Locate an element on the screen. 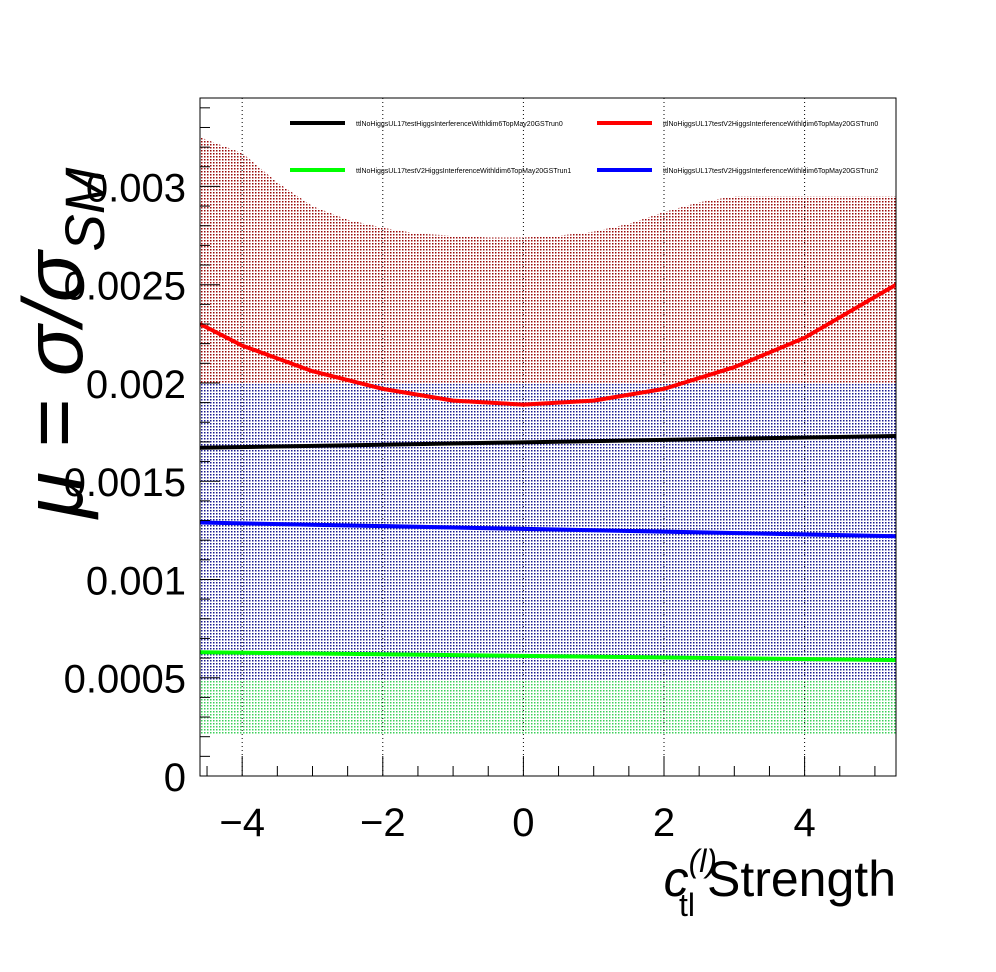  x-axis-label: c(l) tl Strength is located at coordinates (780, 883).